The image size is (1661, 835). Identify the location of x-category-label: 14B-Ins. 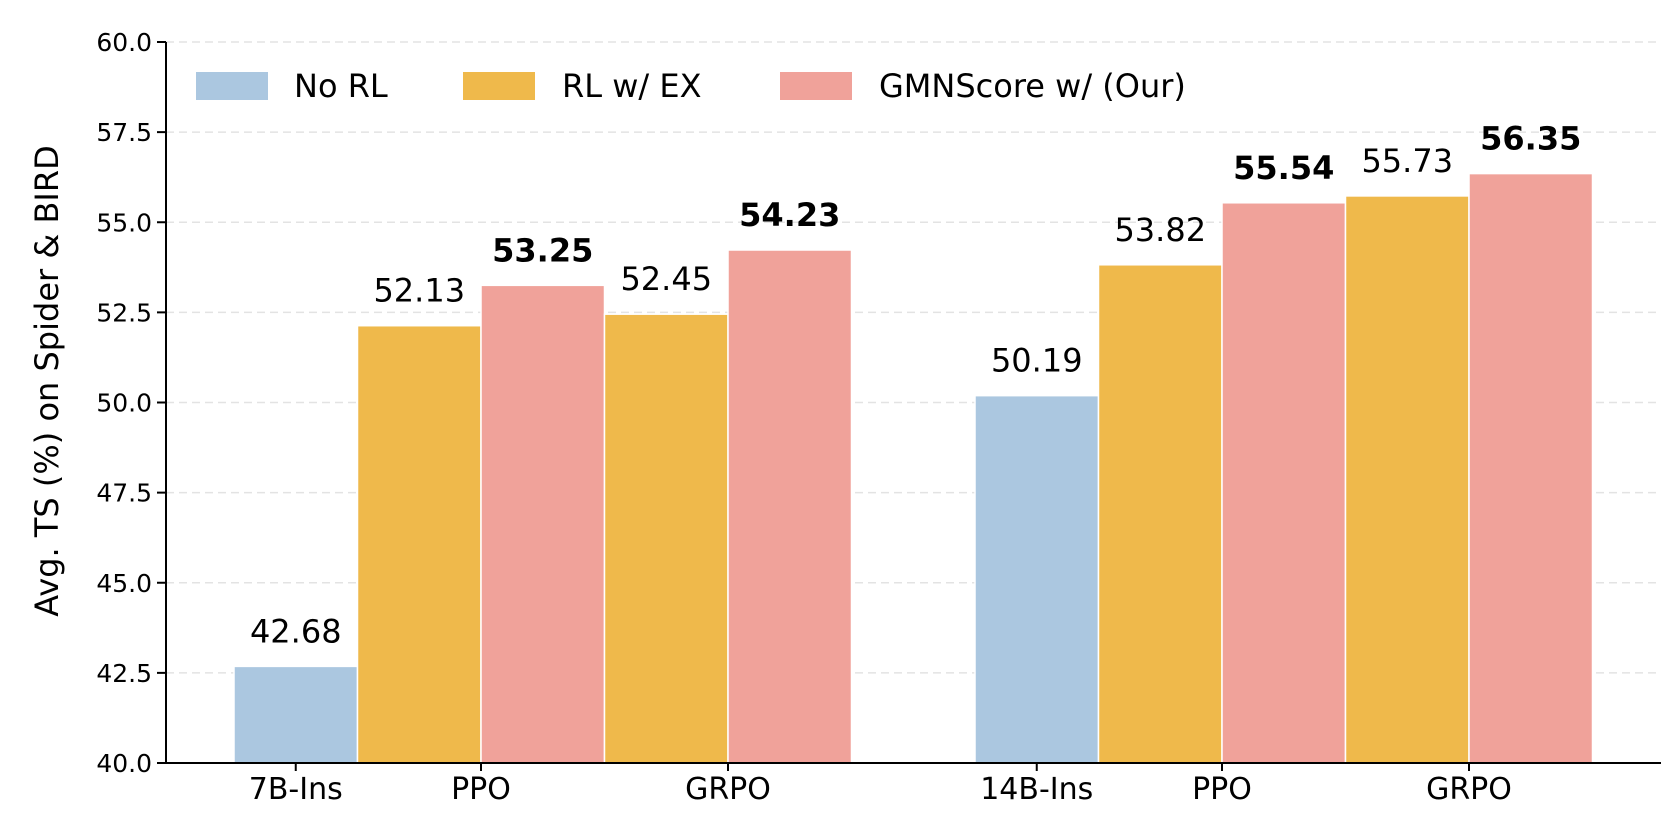
(1036, 789).